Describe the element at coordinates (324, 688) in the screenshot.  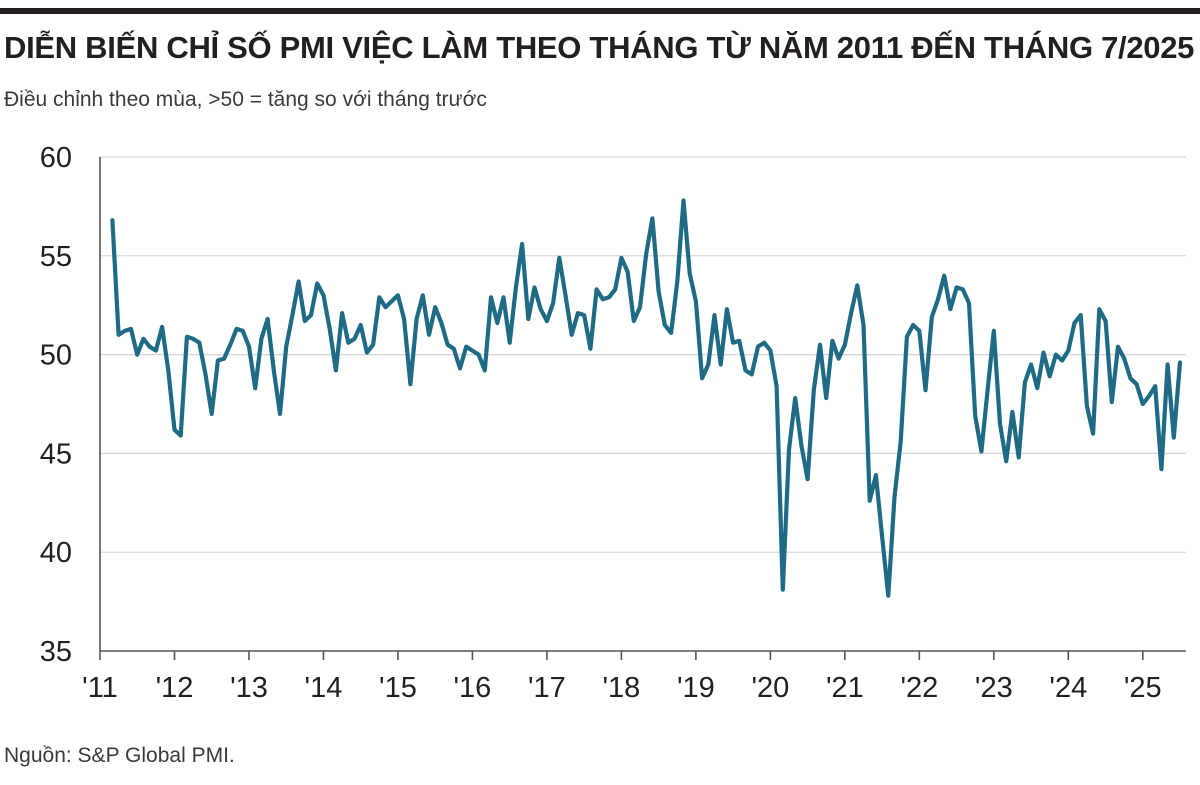
I see `x-tick-label: '14` at that location.